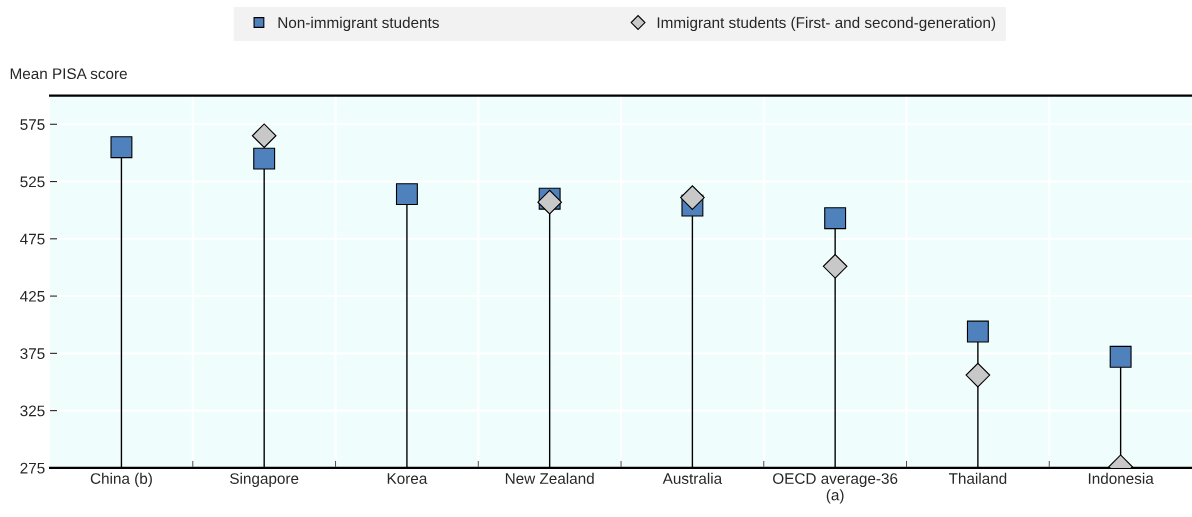 This screenshot has width=1192, height=517. Describe the element at coordinates (977, 478) in the screenshot. I see `x-tick-label: Thailand` at that location.